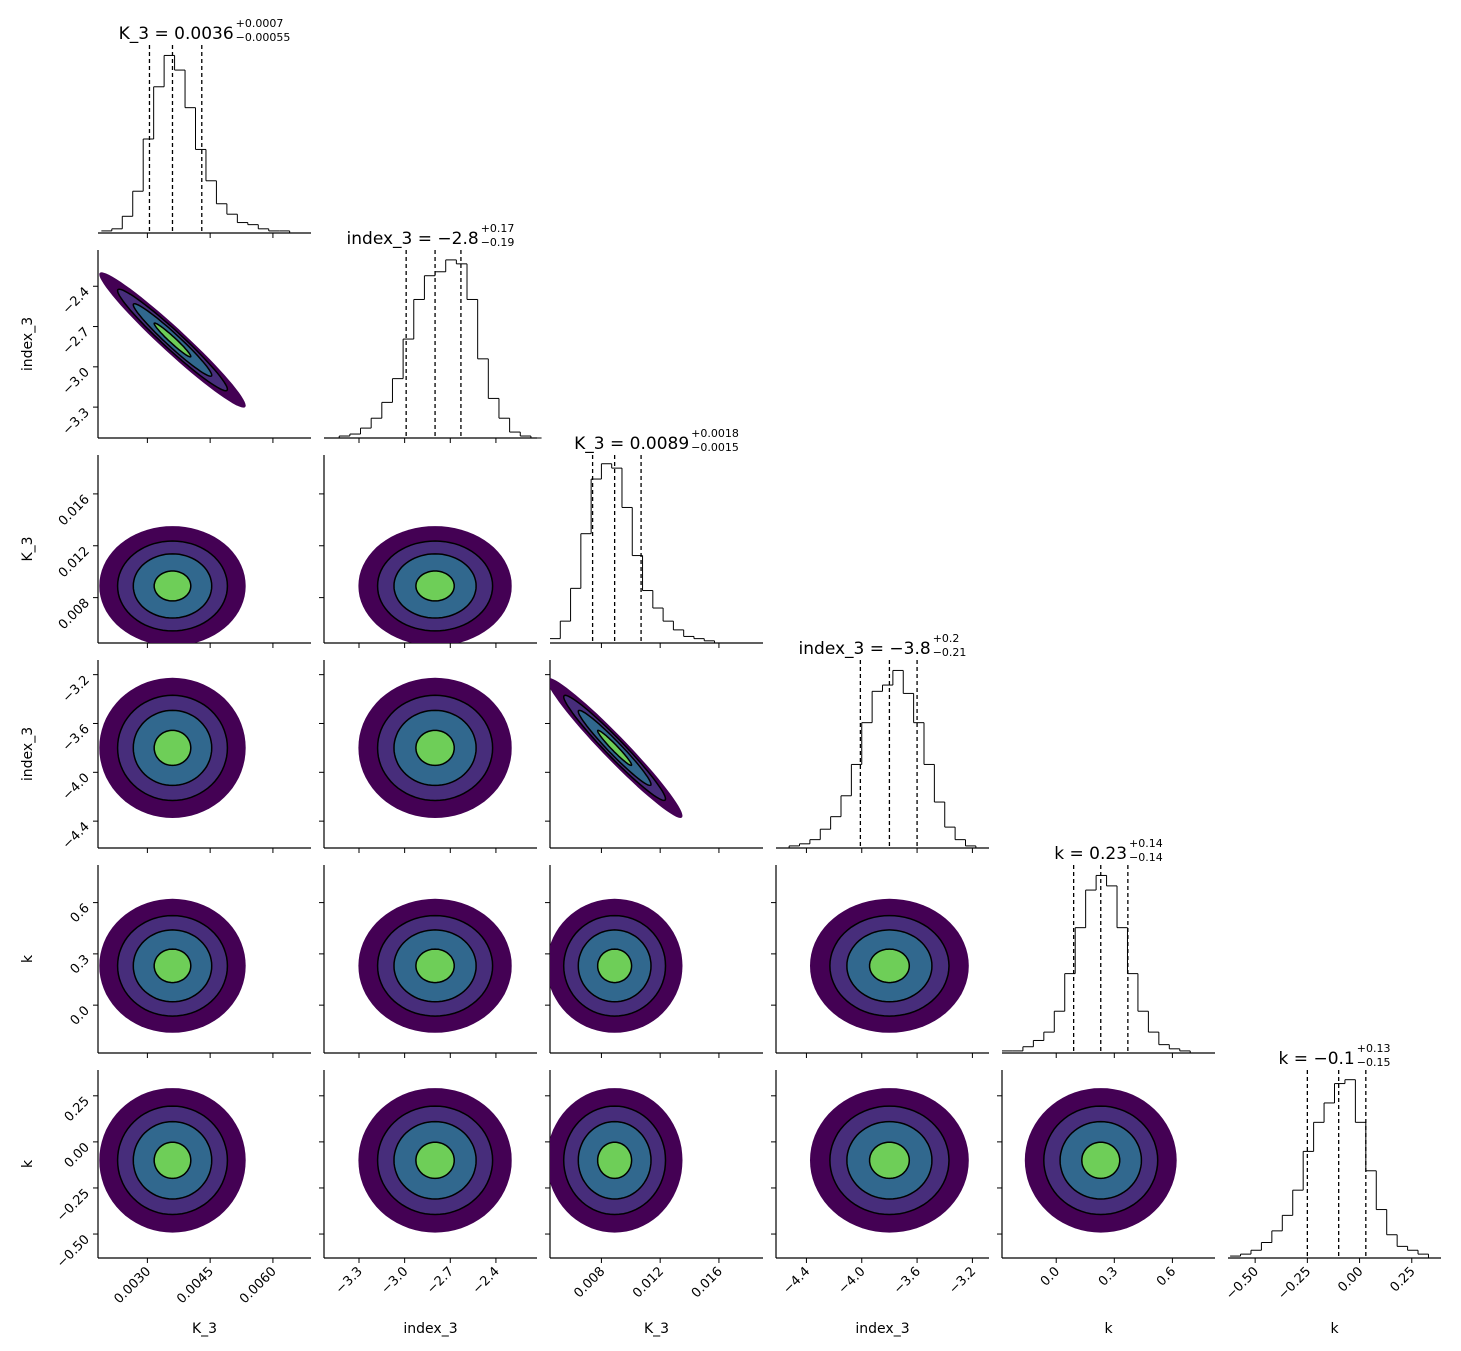 The width and height of the screenshot is (1461, 1351). Describe the element at coordinates (395, 1280) in the screenshot. I see `x-tick-label: −3.0` at that location.